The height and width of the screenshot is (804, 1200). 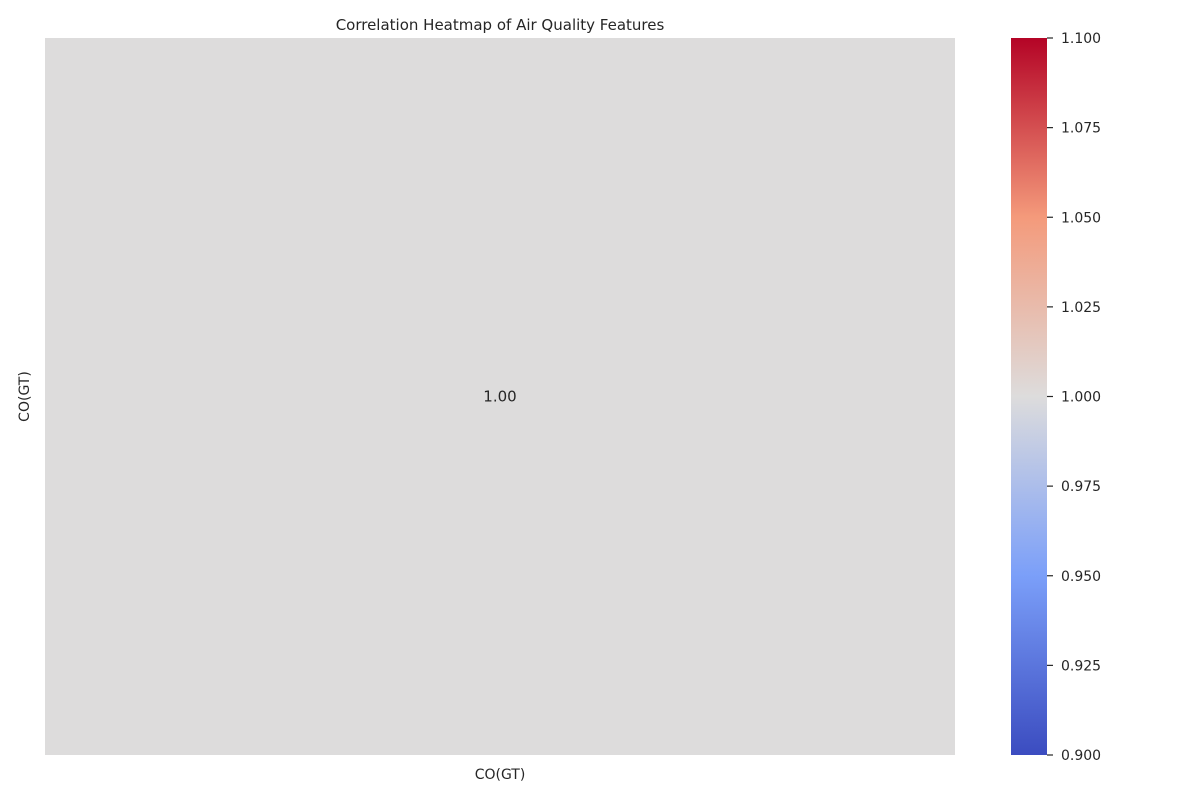 I want to click on cell-annotations: 1.00, so click(x=499, y=397).